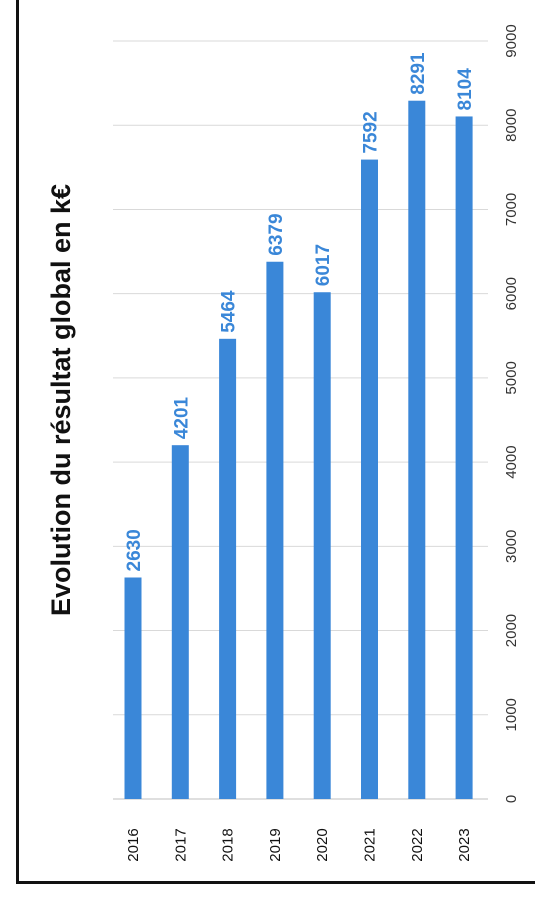 The image size is (535, 899). What do you see at coordinates (511, 461) in the screenshot?
I see `value-tick-label: 4000` at bounding box center [511, 461].